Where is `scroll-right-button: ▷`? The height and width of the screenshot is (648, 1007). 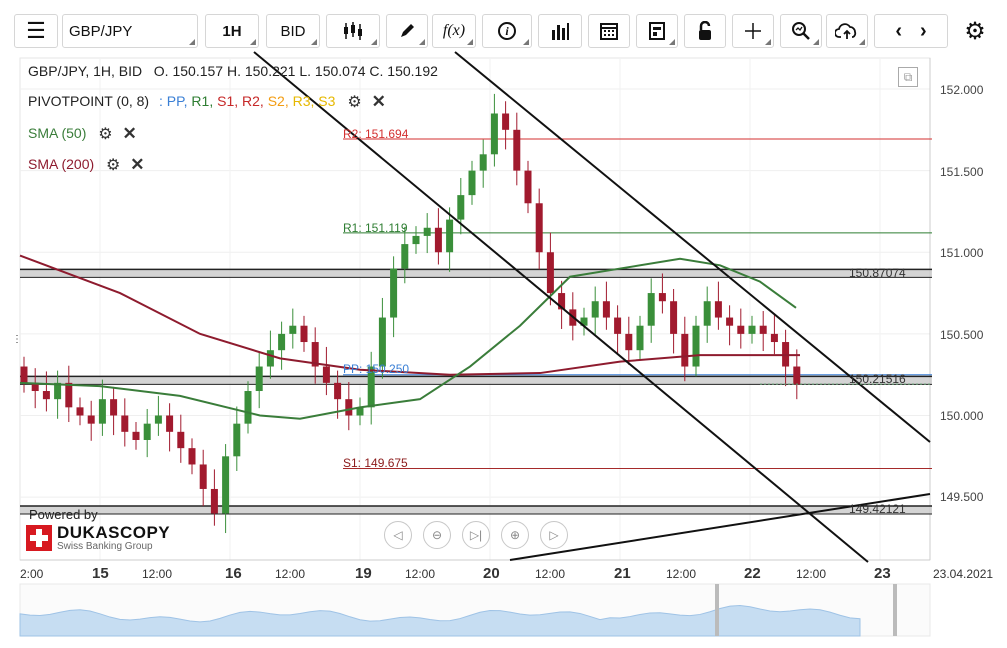
scroll-right-button: ▷ is located at coordinates (554, 535).